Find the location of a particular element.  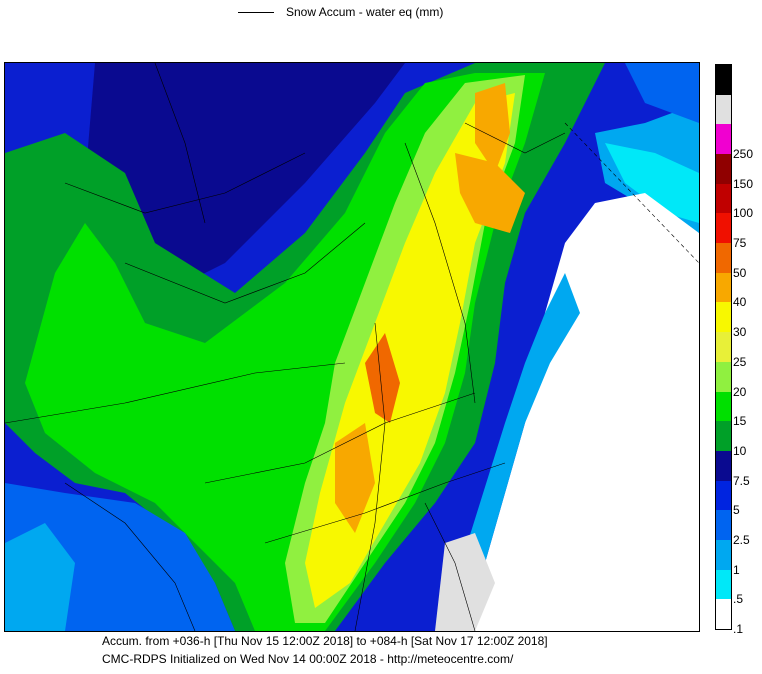

colorbar-label: 40 is located at coordinates (740, 302).